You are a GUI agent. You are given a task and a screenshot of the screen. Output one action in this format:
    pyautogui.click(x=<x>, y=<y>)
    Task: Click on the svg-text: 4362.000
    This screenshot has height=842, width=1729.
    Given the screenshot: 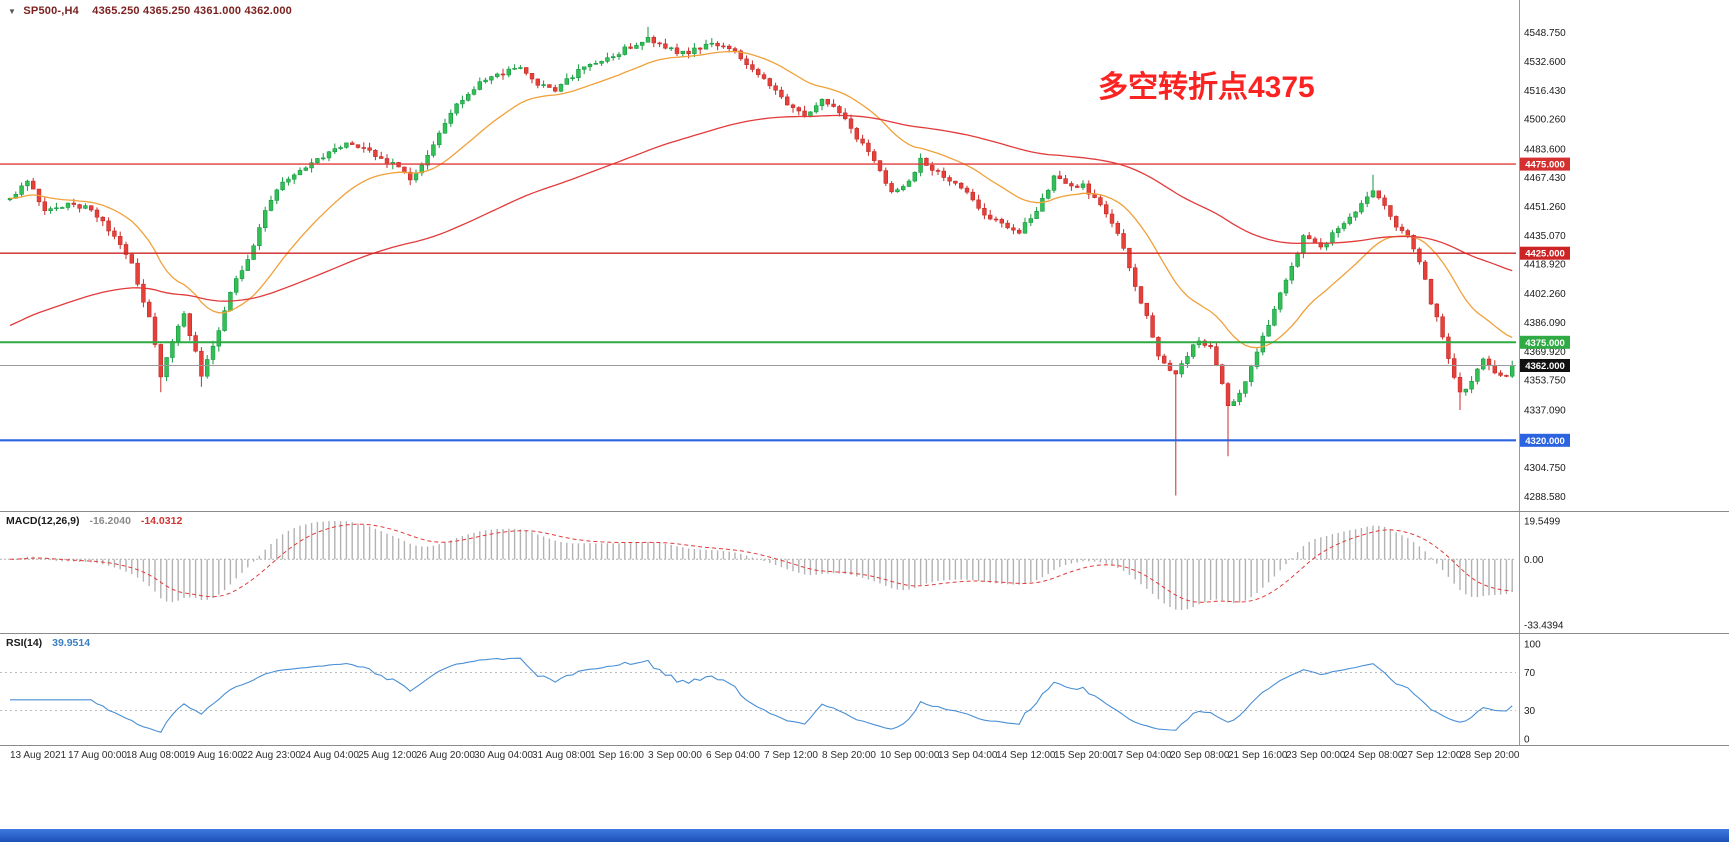 What is the action you would take?
    pyautogui.click(x=1545, y=366)
    